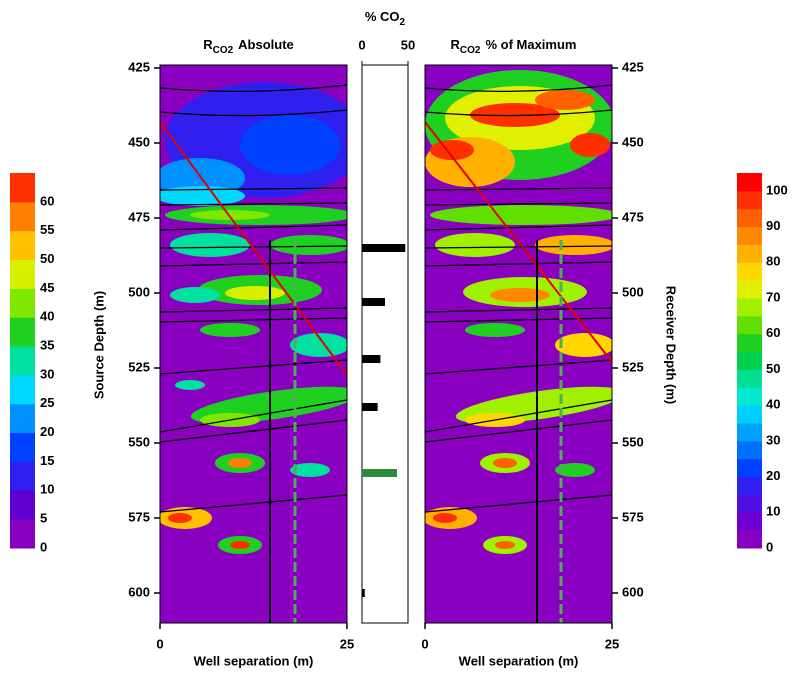 The width and height of the screenshot is (793, 674). What do you see at coordinates (530, 44) in the screenshot?
I see `title-part: % of Maximum` at bounding box center [530, 44].